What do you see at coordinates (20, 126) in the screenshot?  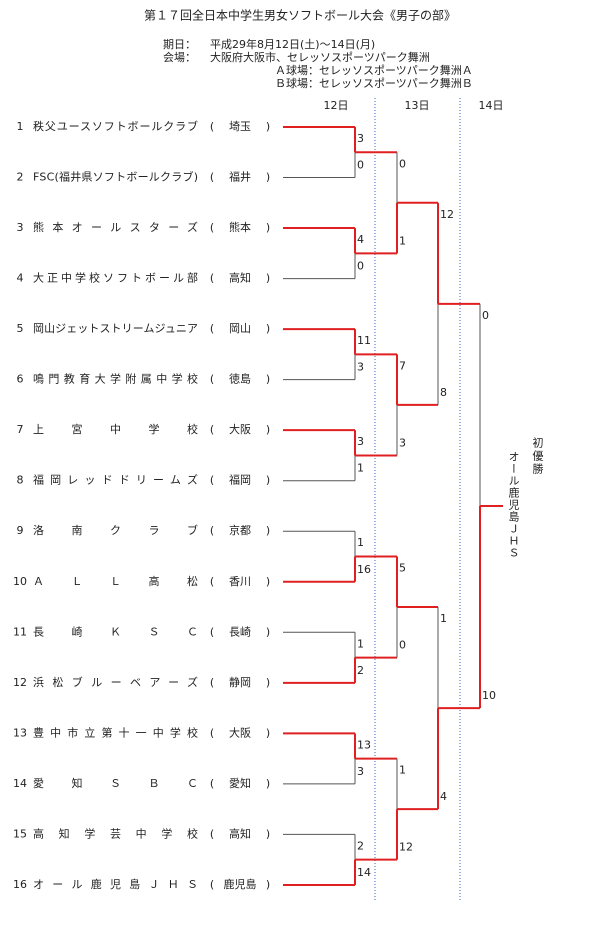 I see `team-number: 1` at bounding box center [20, 126].